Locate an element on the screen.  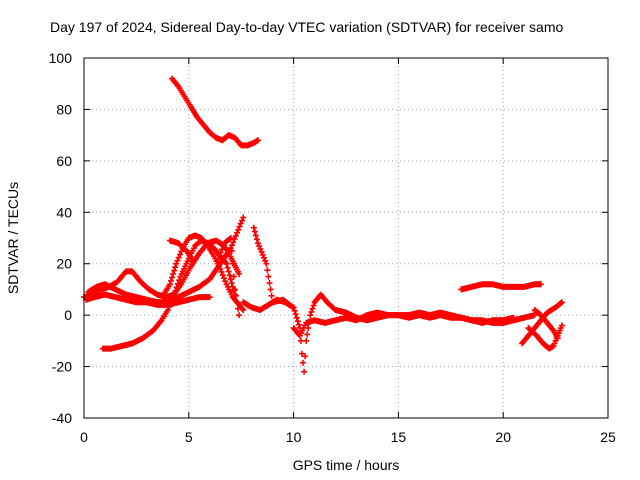
y-tick-label: 40 is located at coordinates (64, 212).